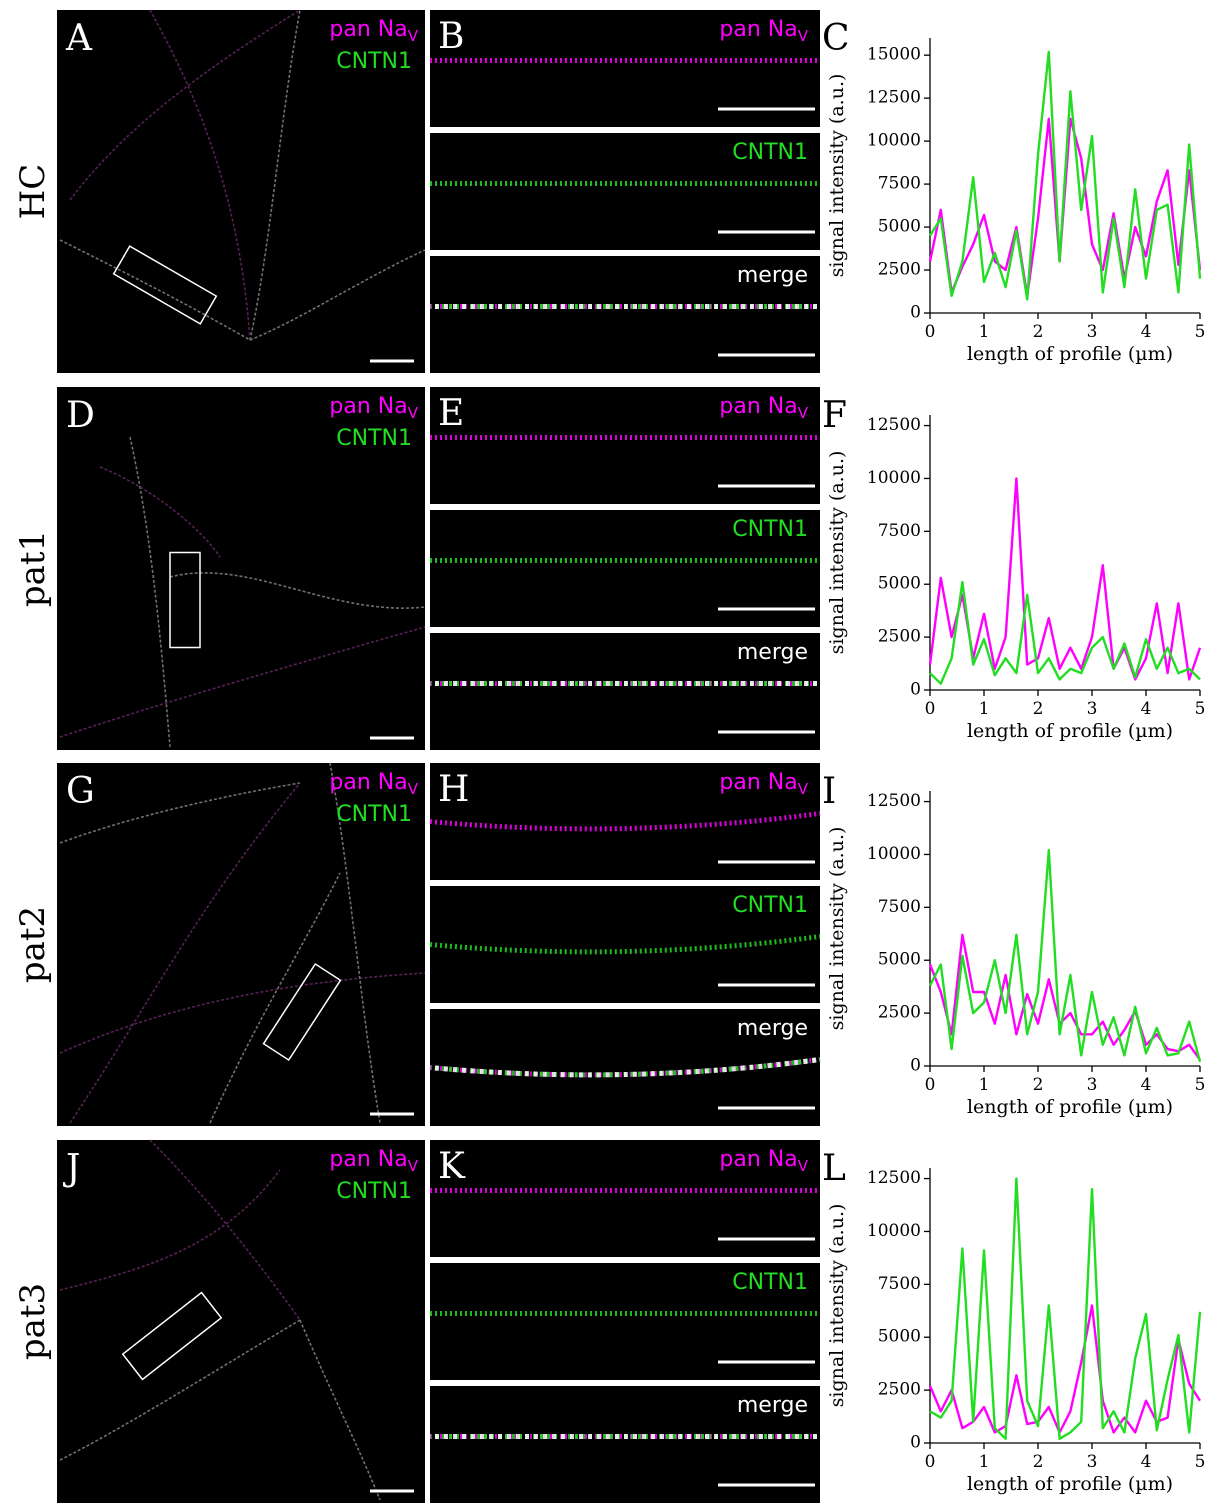  What do you see at coordinates (71, 1168) in the screenshot?
I see `panel-letter: J` at bounding box center [71, 1168].